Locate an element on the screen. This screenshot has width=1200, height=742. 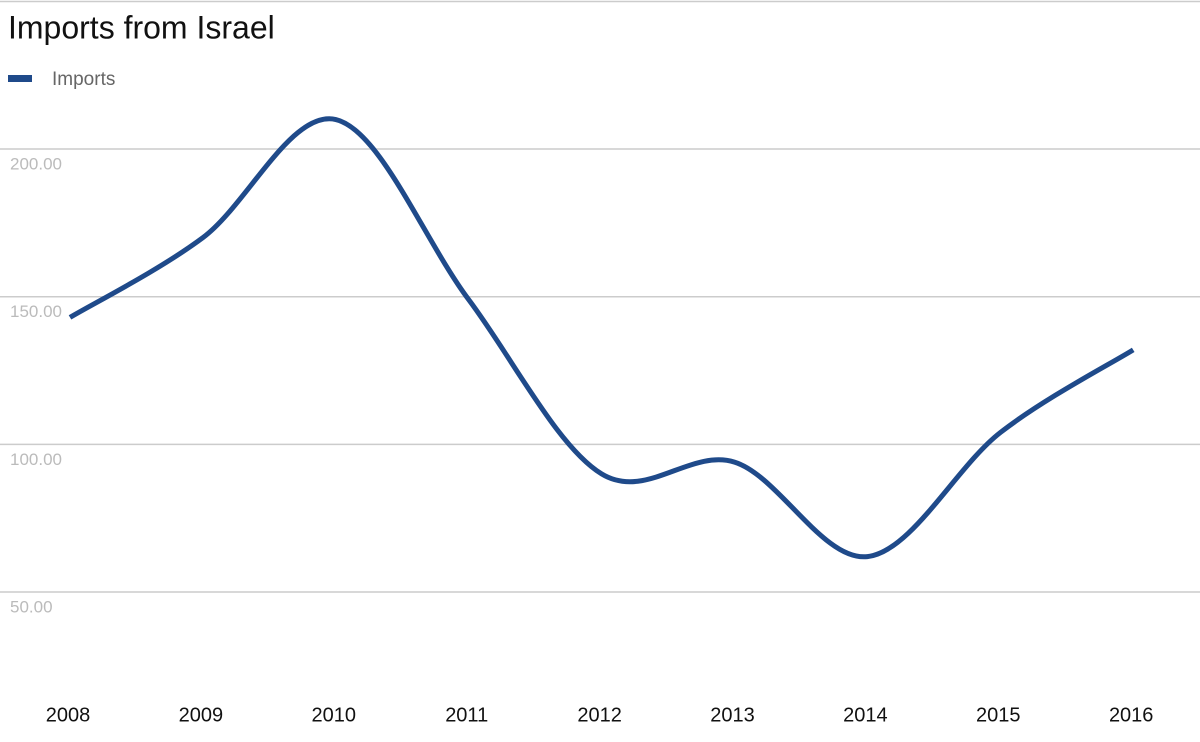
x-tick-label: 2008 is located at coordinates (68, 715).